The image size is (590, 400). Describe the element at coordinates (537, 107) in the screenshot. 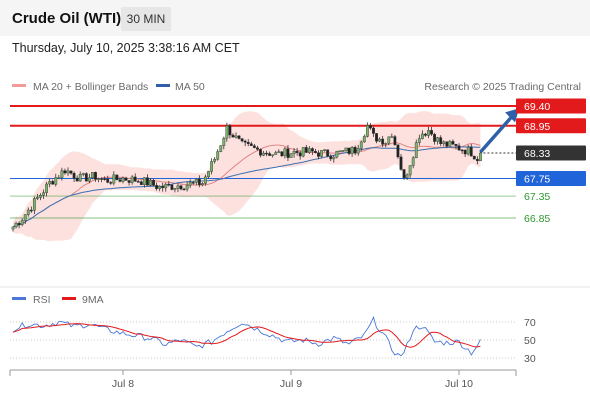

I see `price-badge-label: 69.40` at that location.